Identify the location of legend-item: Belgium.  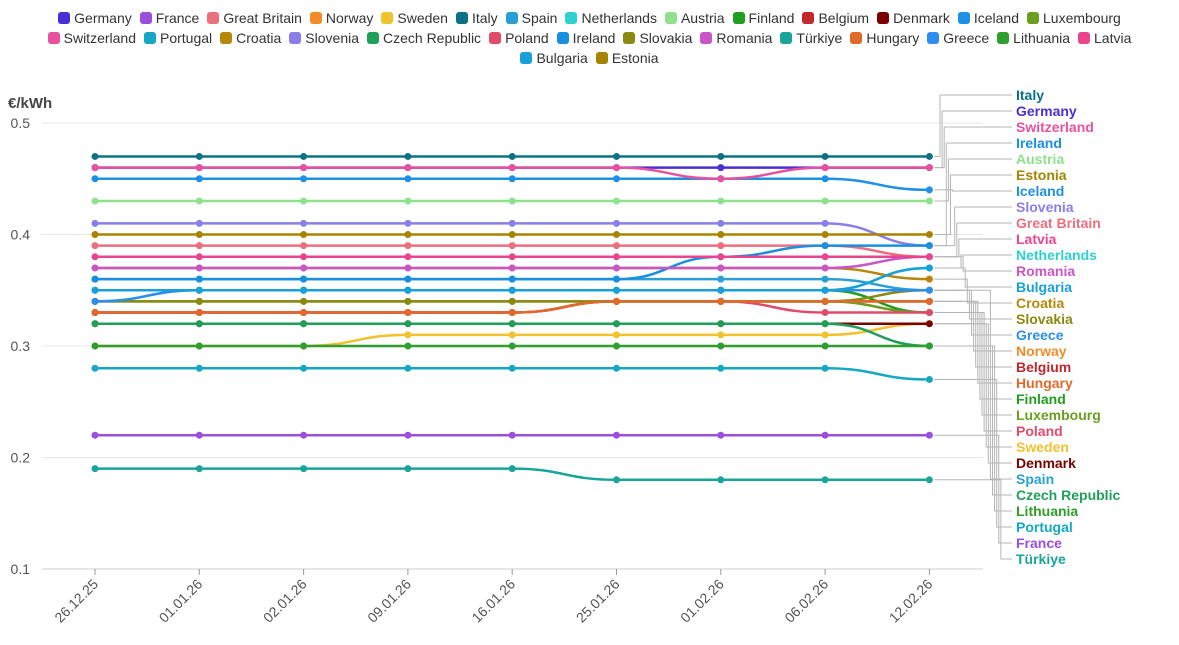
(835, 18).